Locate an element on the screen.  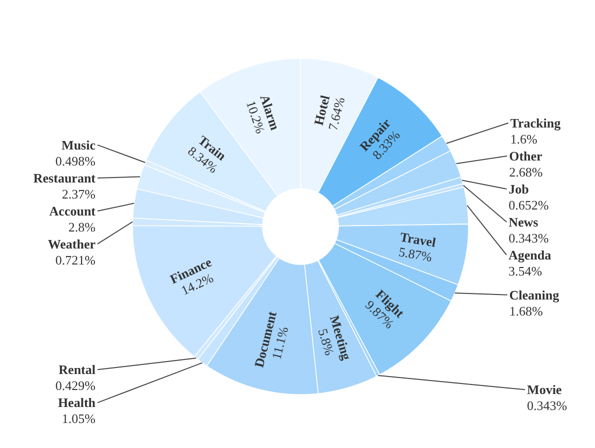
data-label: 1.6% is located at coordinates (524, 138).